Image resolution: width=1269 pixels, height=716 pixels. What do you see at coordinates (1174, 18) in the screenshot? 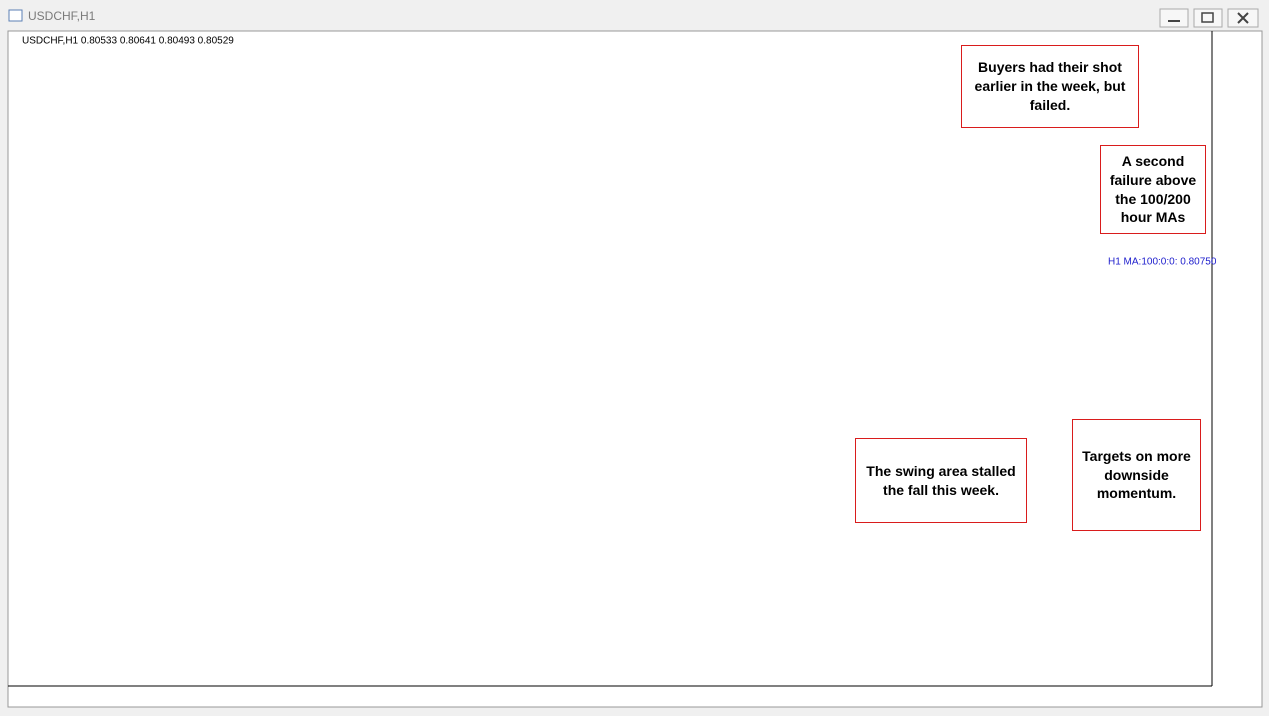
I see `minimize-button` at bounding box center [1174, 18].